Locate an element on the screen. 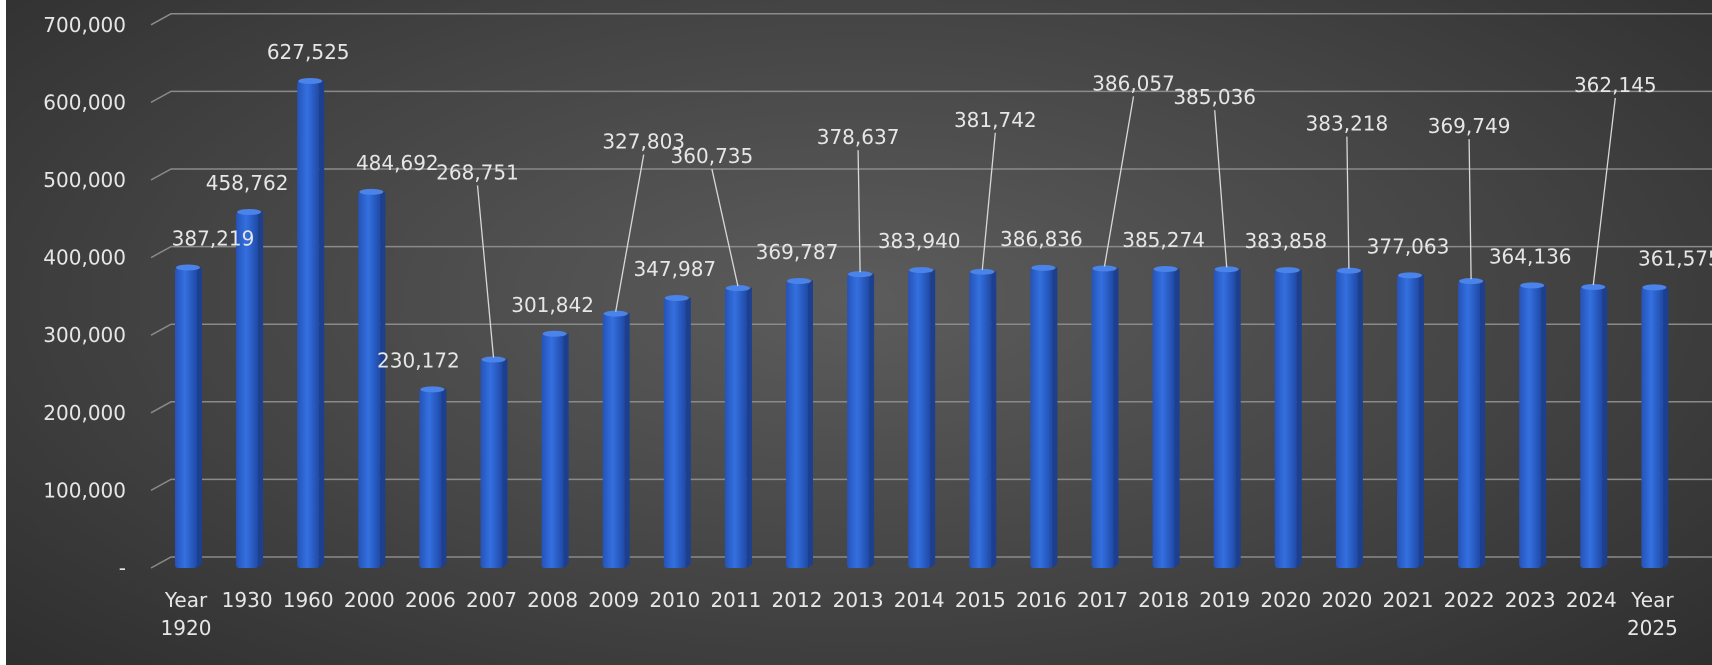 Image resolution: width=1712 pixels, height=665 pixels. x-category-label: 2015 is located at coordinates (980, 600).